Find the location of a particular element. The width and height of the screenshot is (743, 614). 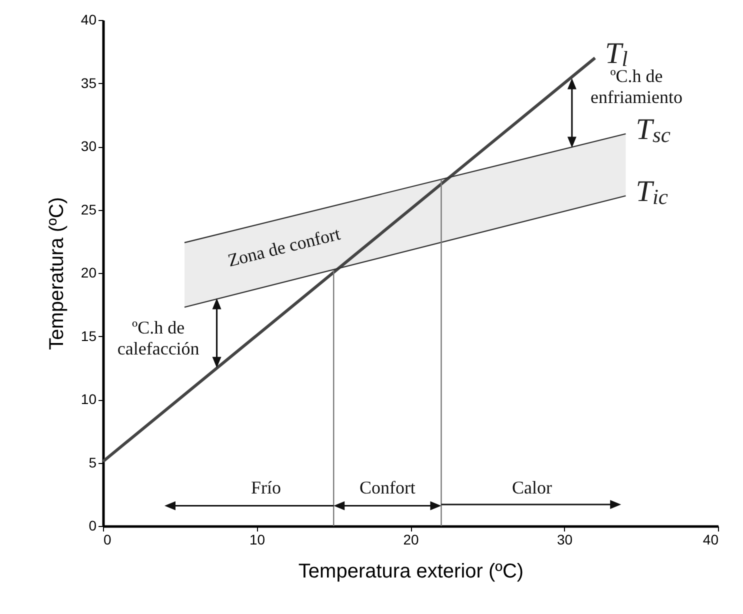

y-tick-label: 25 is located at coordinates (88, 209).